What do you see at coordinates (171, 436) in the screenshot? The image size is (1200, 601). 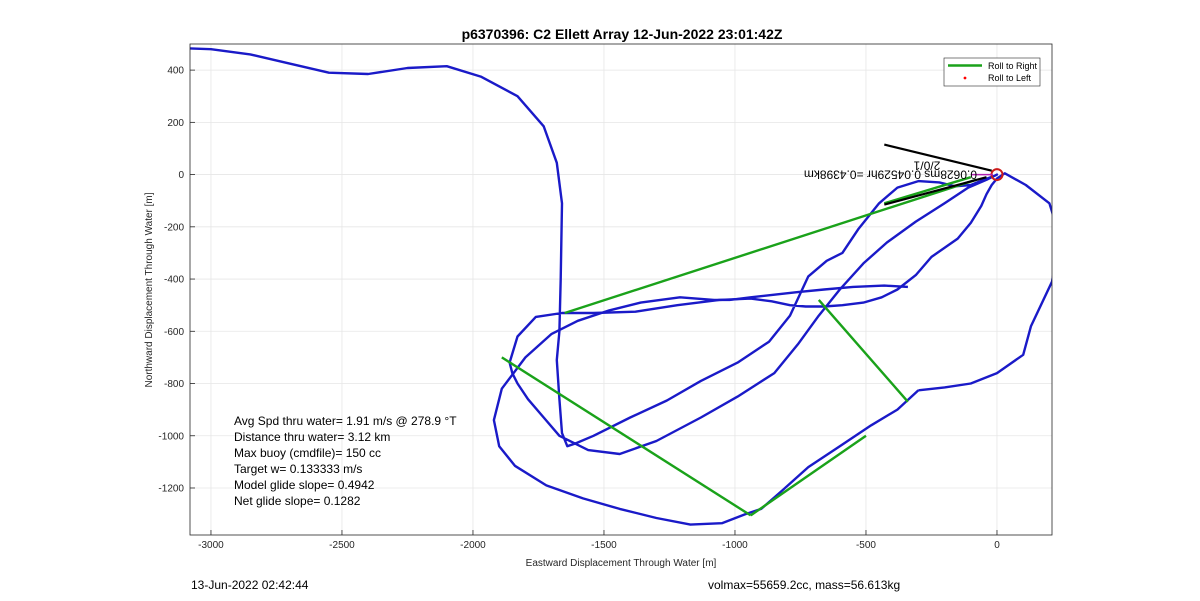 I see `y-tick-label: -1000` at bounding box center [171, 436].